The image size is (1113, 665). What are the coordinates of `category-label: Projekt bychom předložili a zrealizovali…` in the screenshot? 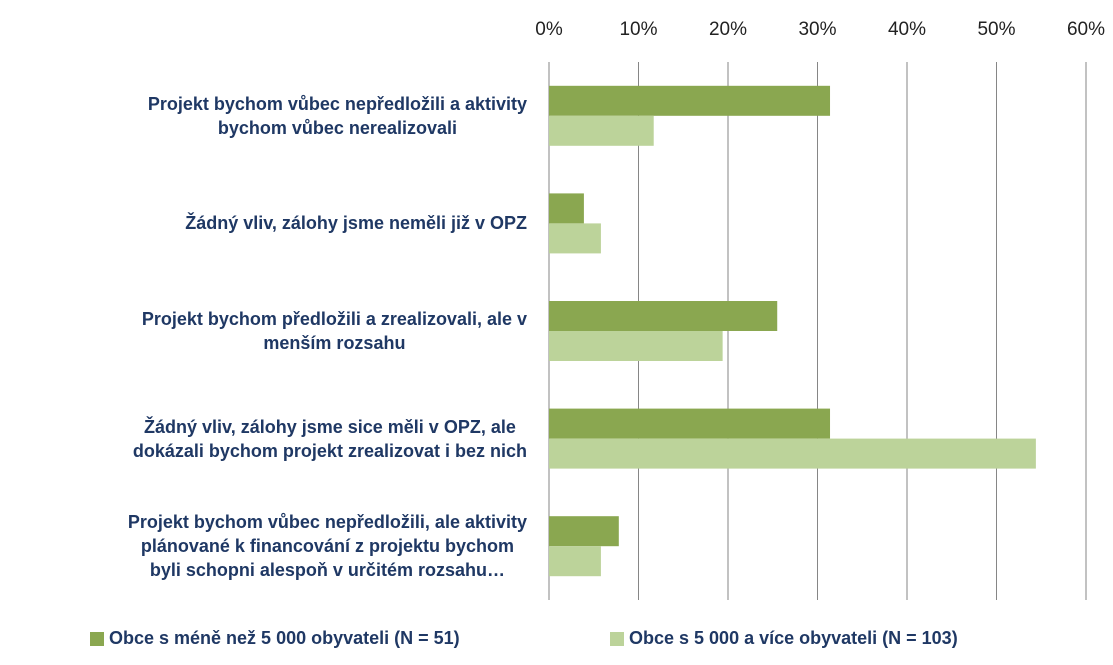 It's located at (334, 331).